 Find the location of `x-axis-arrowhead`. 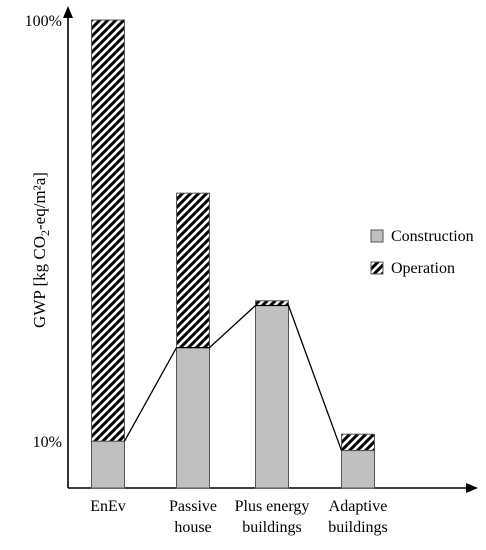

x-axis-arrowhead is located at coordinates (472, 488).